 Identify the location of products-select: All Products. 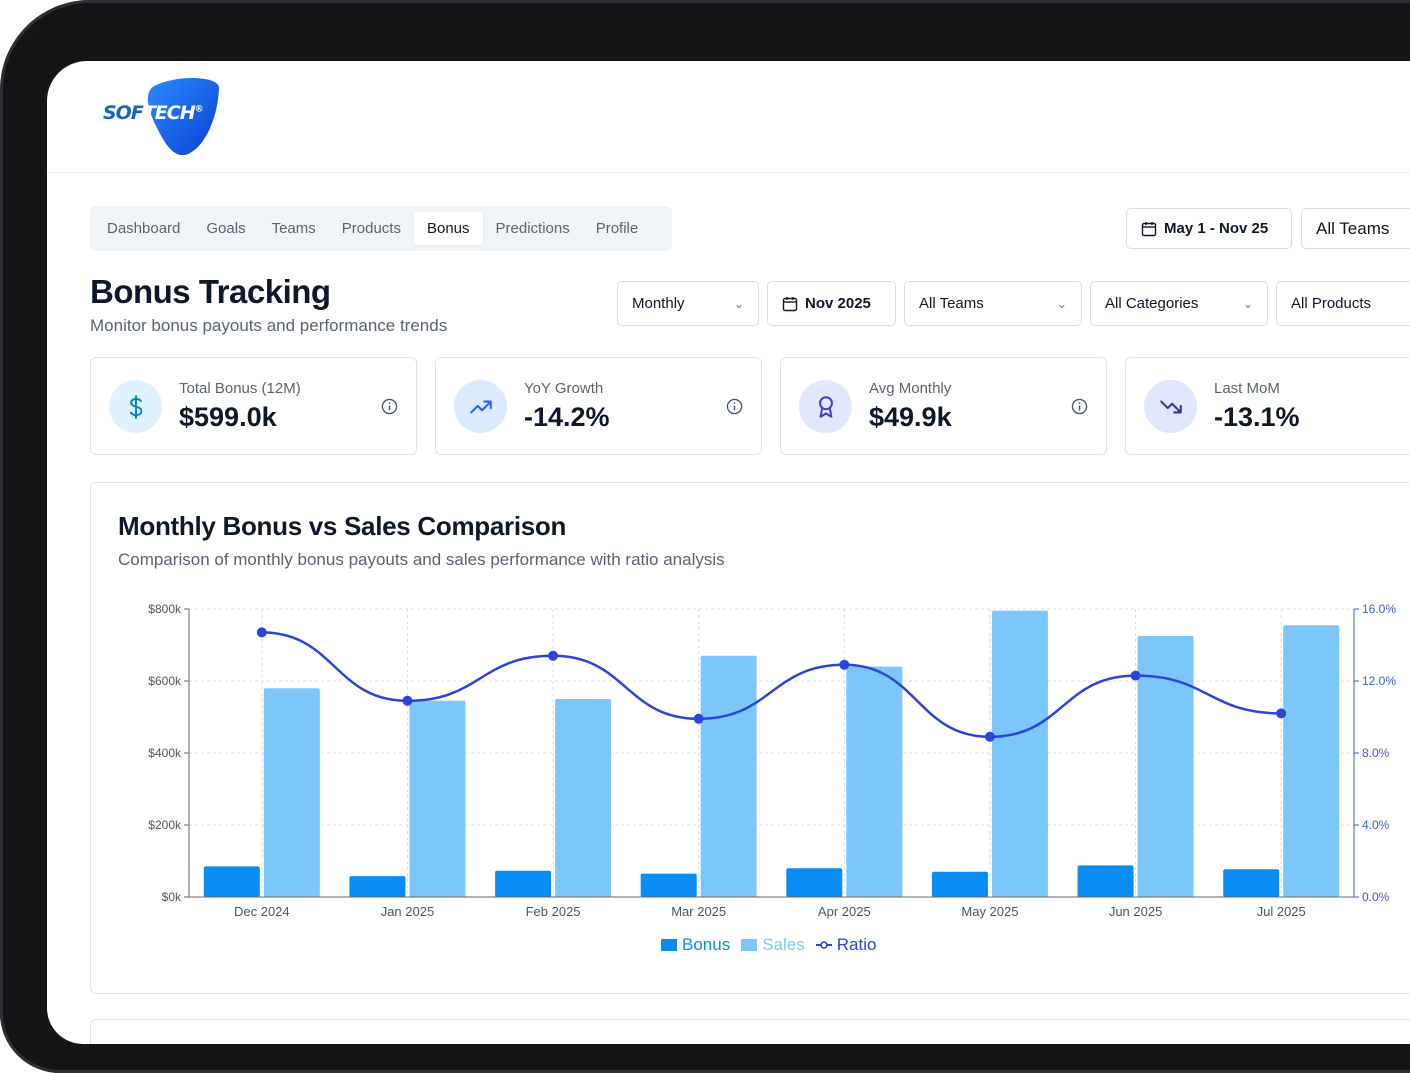
(1343, 303).